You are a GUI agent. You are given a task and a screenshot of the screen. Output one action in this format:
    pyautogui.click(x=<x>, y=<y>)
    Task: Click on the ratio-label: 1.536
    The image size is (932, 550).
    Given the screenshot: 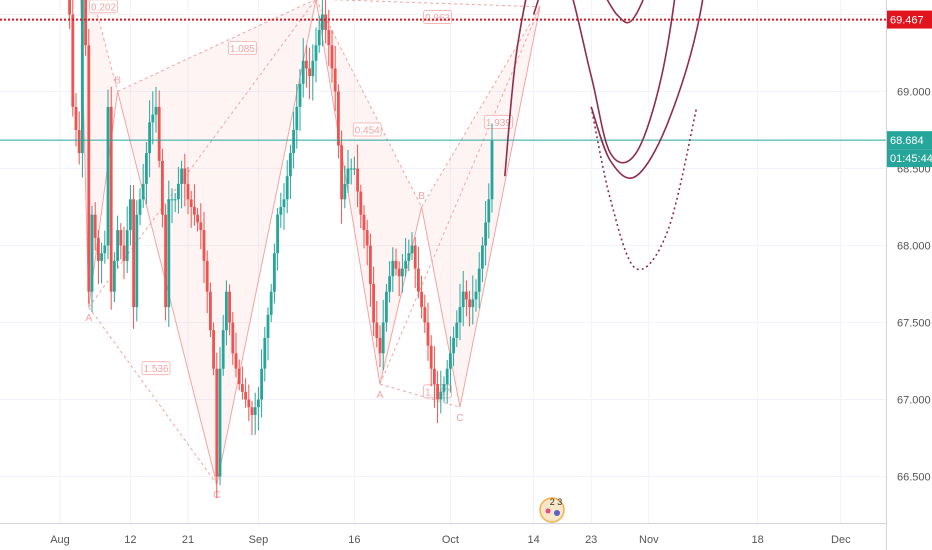 What is the action you would take?
    pyautogui.click(x=155, y=369)
    